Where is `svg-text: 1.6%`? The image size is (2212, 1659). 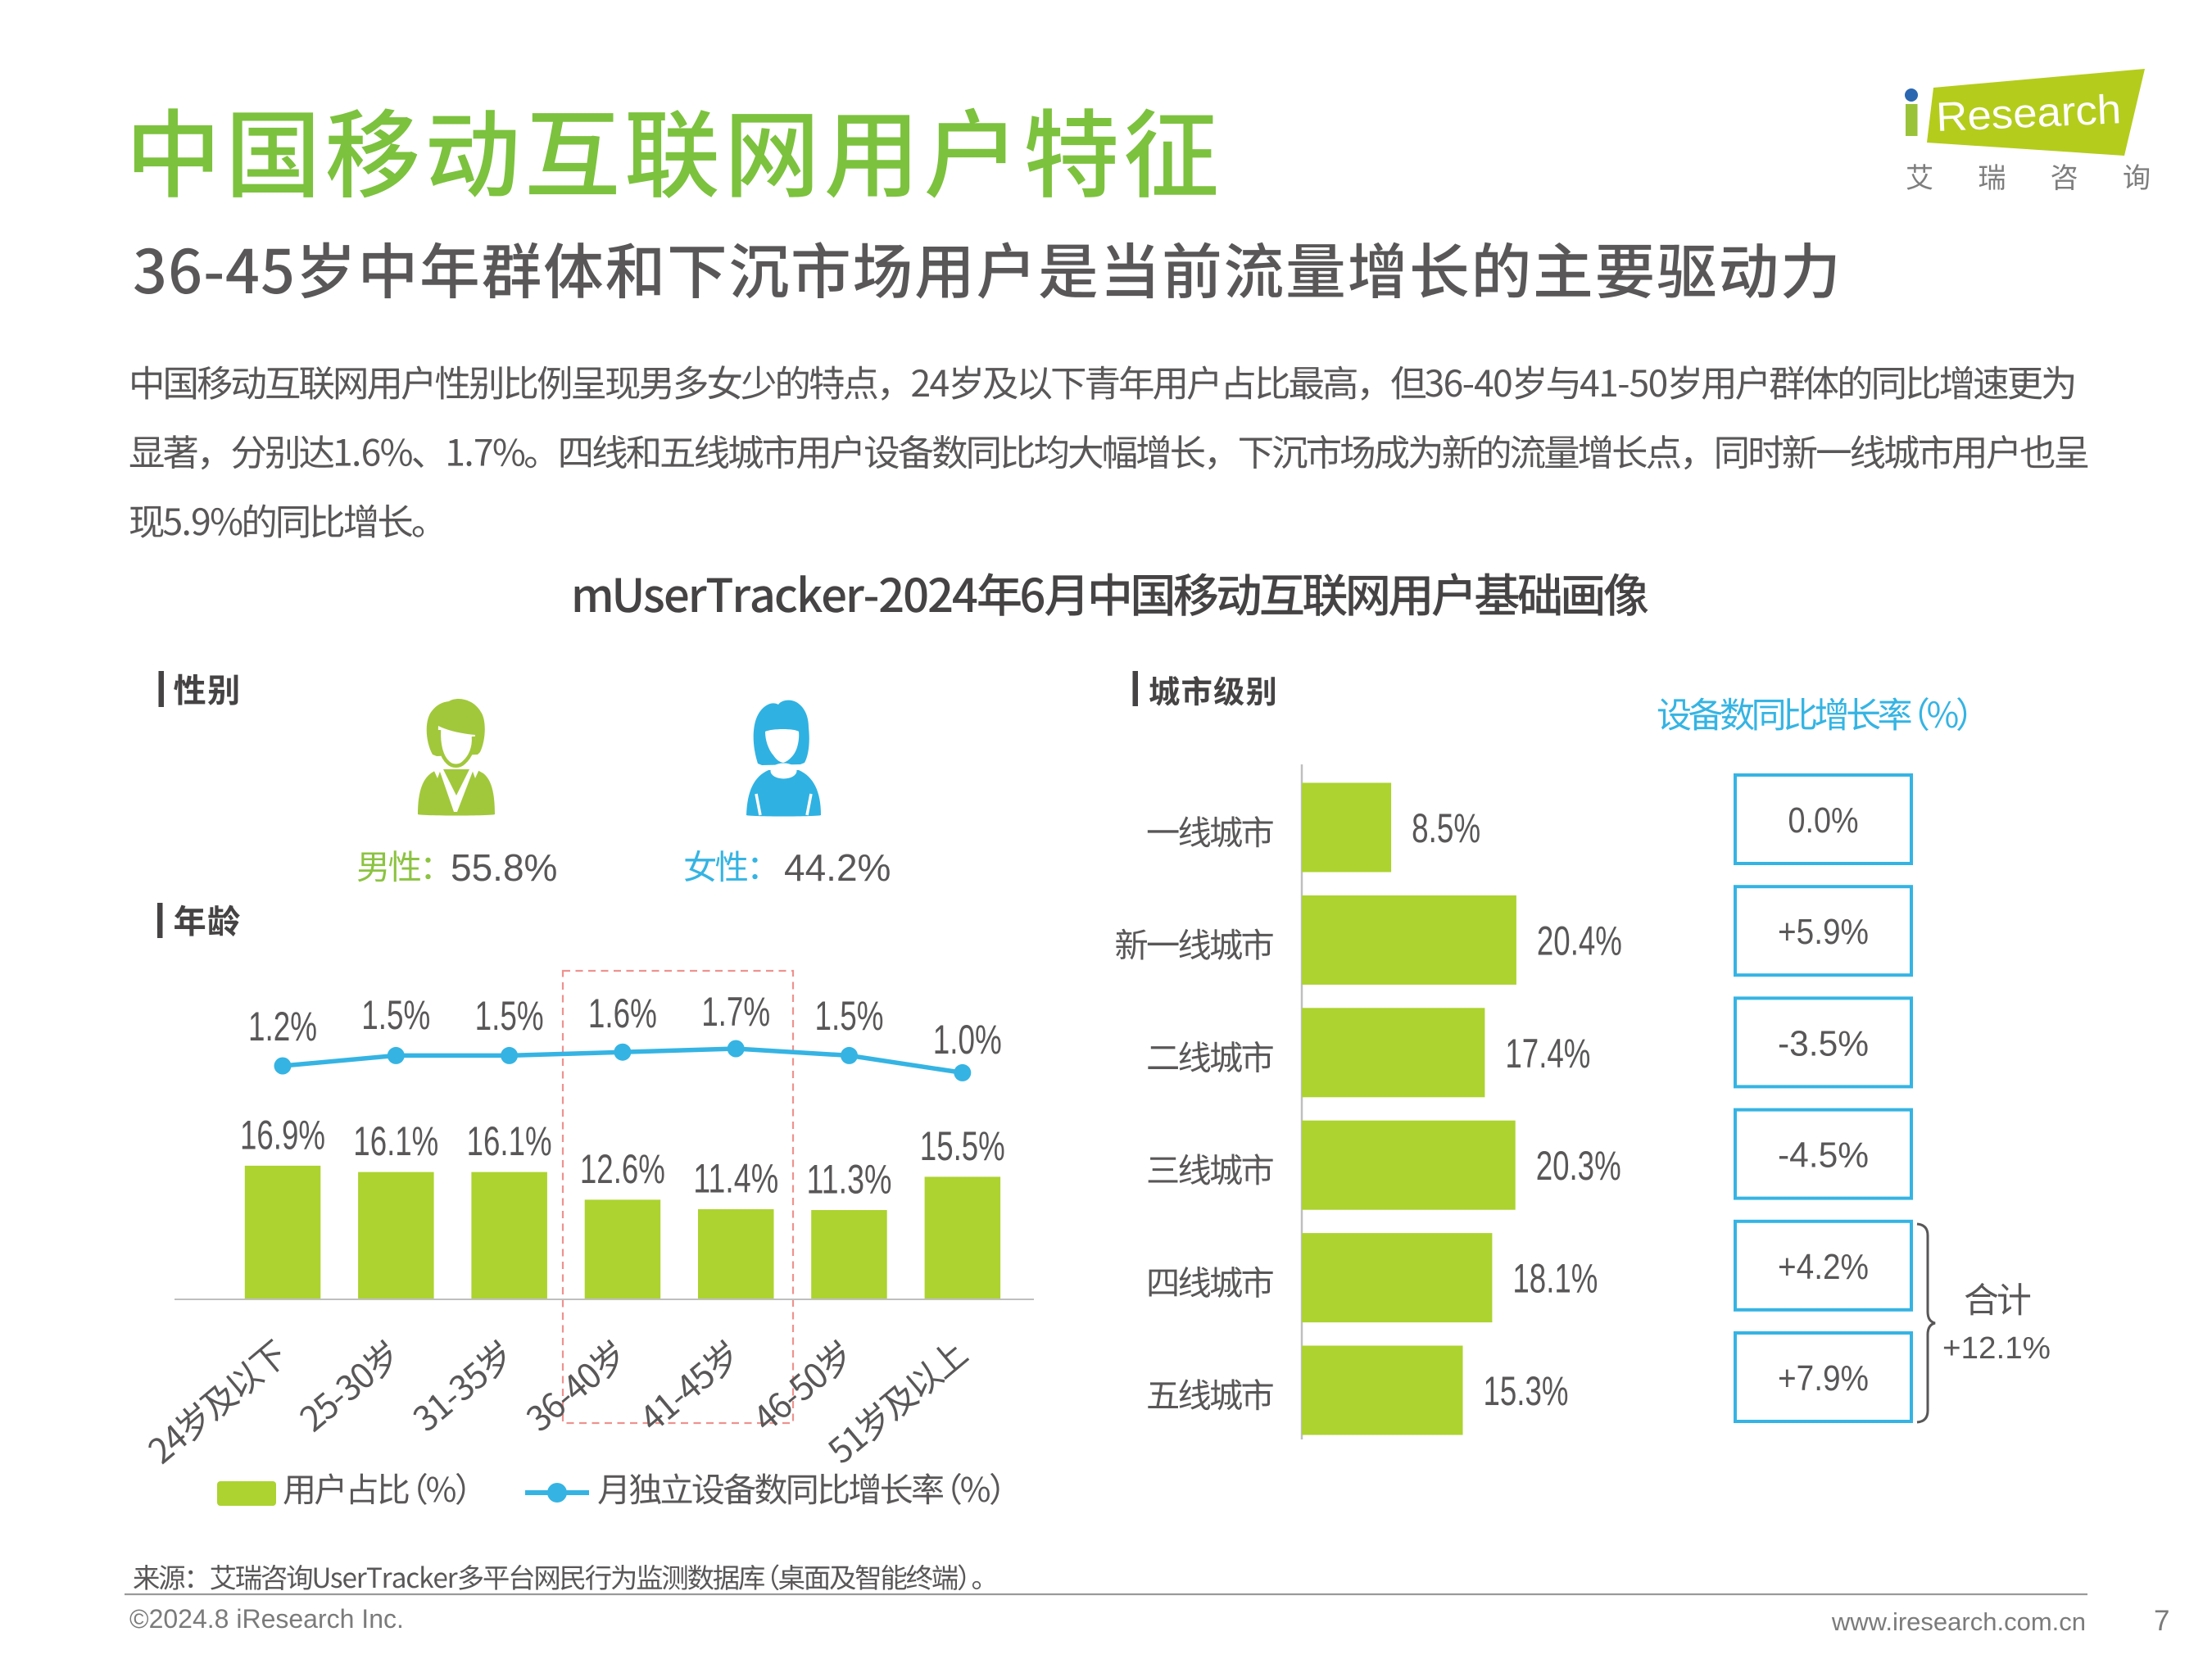
svg-text: 1.6% is located at coordinates (622, 1013).